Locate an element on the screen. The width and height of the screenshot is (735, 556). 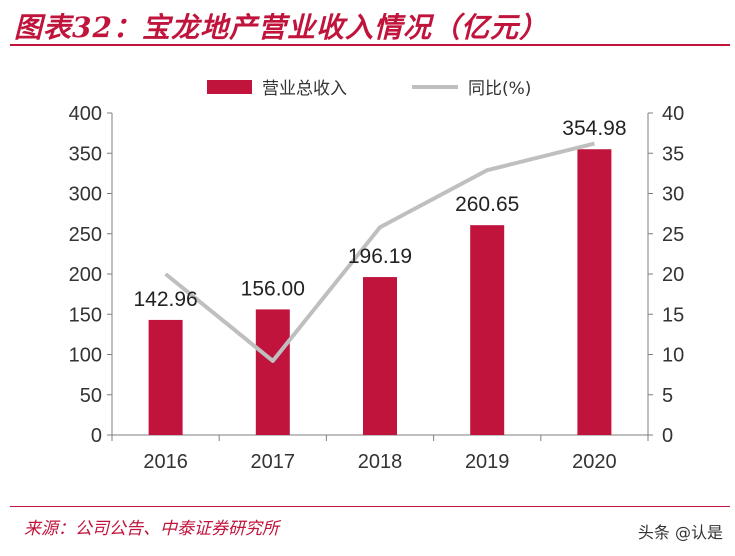
right-tick-label: 25 is located at coordinates (673, 235).